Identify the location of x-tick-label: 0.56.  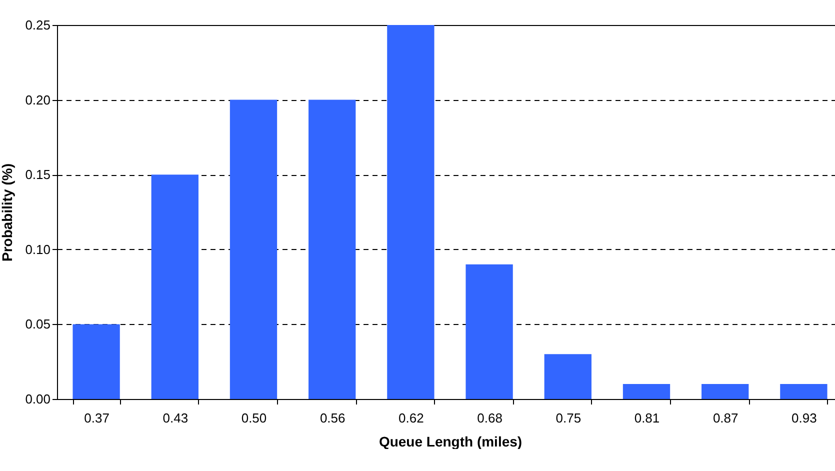
(333, 418).